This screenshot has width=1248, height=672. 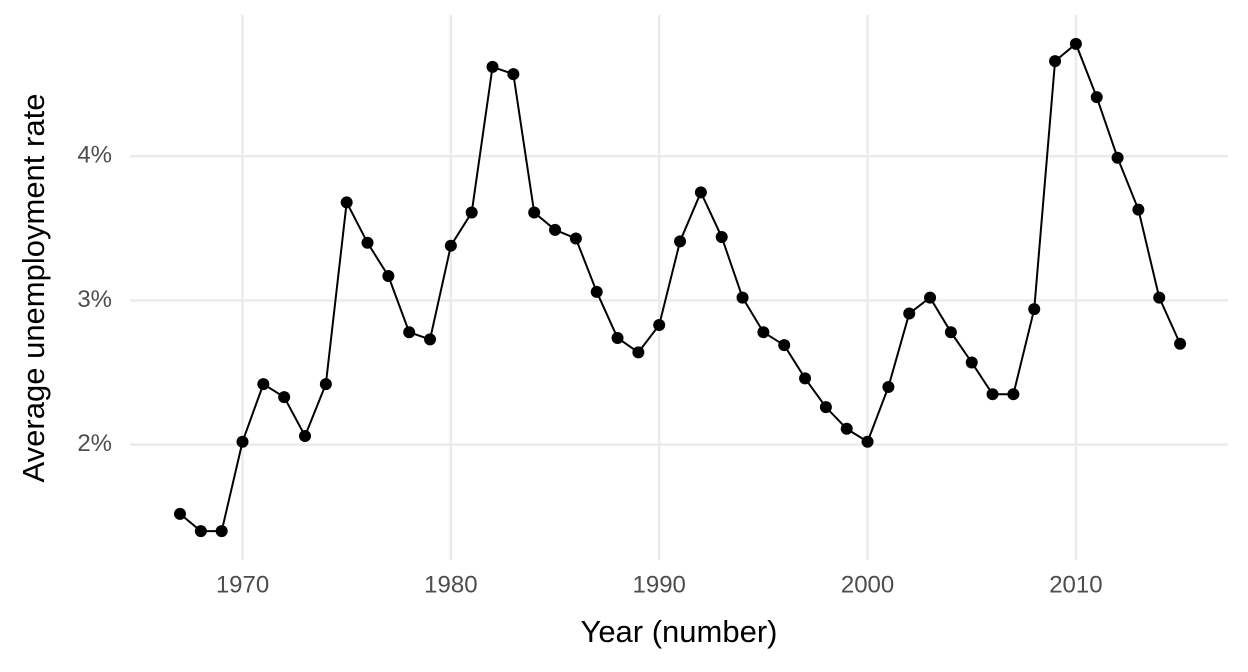 What do you see at coordinates (1075, 584) in the screenshot?
I see `x-tick-label: 2010` at bounding box center [1075, 584].